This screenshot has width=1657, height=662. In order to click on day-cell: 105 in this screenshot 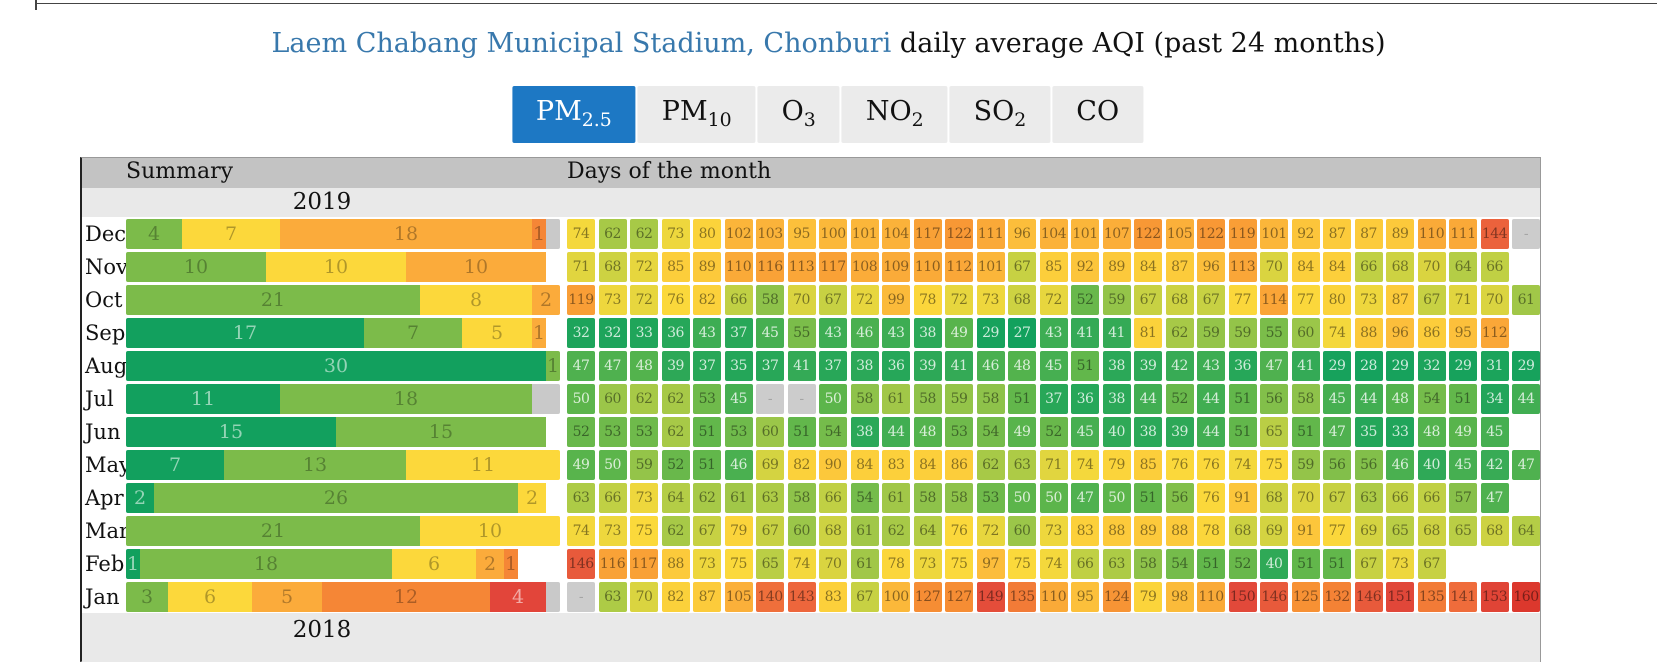, I will do `click(738, 596)`.